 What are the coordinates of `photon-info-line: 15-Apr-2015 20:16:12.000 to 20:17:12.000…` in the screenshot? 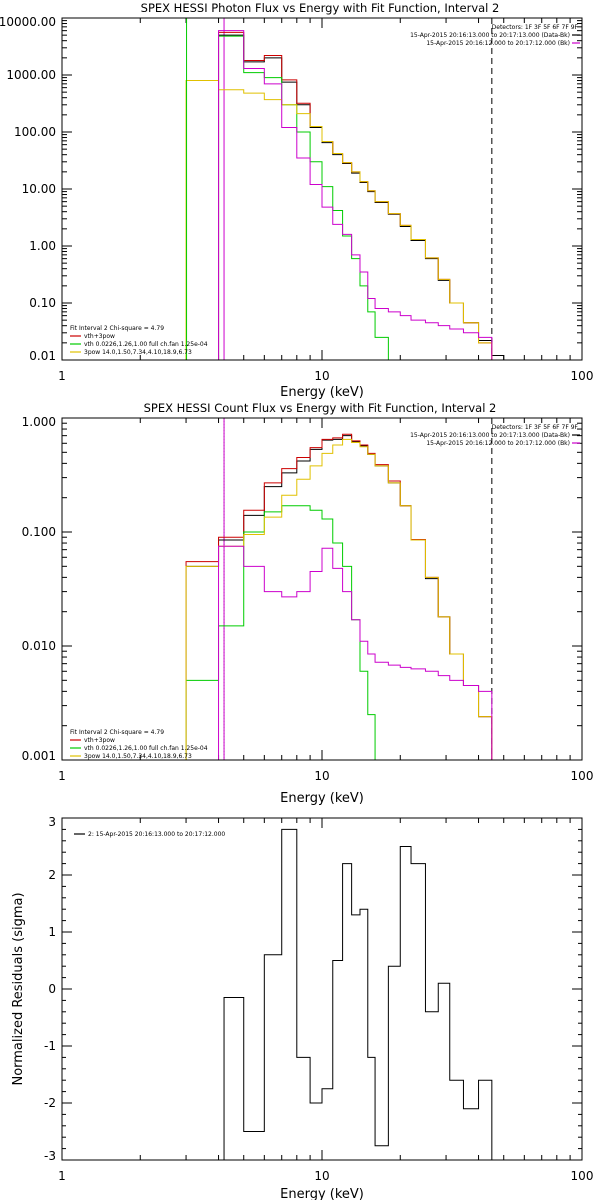 It's located at (498, 43).